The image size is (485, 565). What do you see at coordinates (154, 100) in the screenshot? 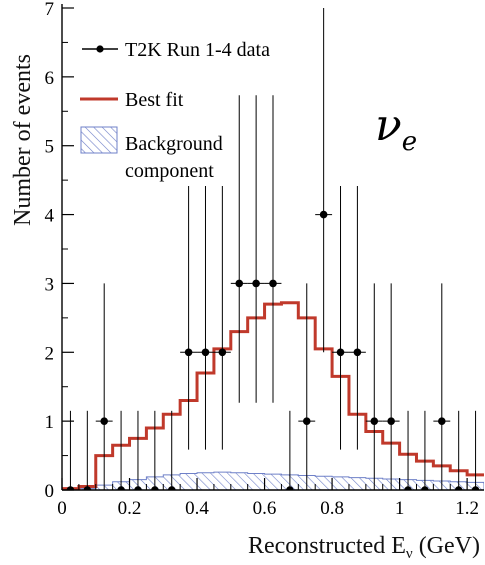
I see `legend-label-best-fit: Best fit` at bounding box center [154, 100].